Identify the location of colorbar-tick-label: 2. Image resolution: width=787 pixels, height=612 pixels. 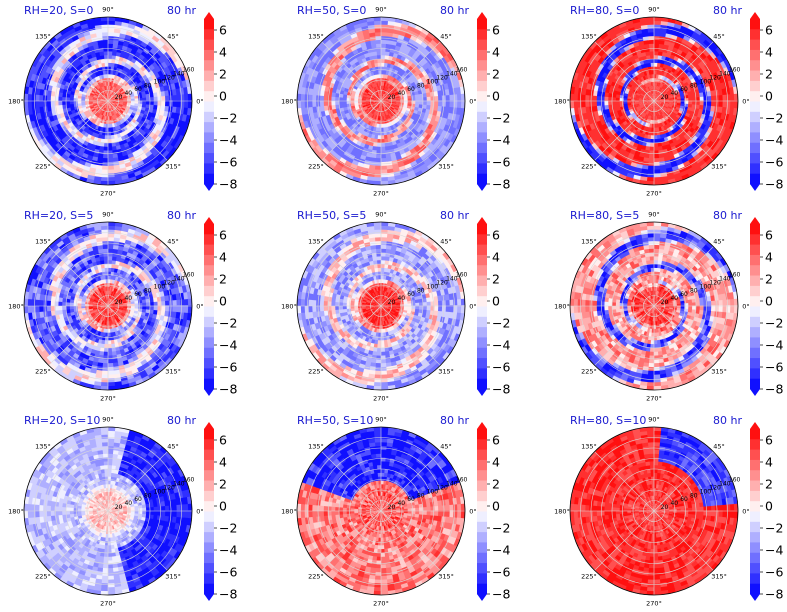
(223, 74).